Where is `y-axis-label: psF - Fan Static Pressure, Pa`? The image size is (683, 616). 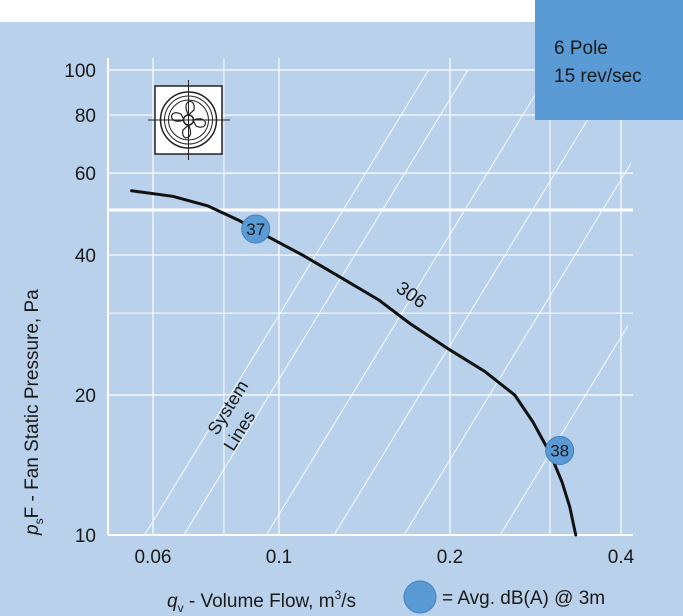 y-axis-label: psF - Fan Static Pressure, Pa is located at coordinates (34, 412).